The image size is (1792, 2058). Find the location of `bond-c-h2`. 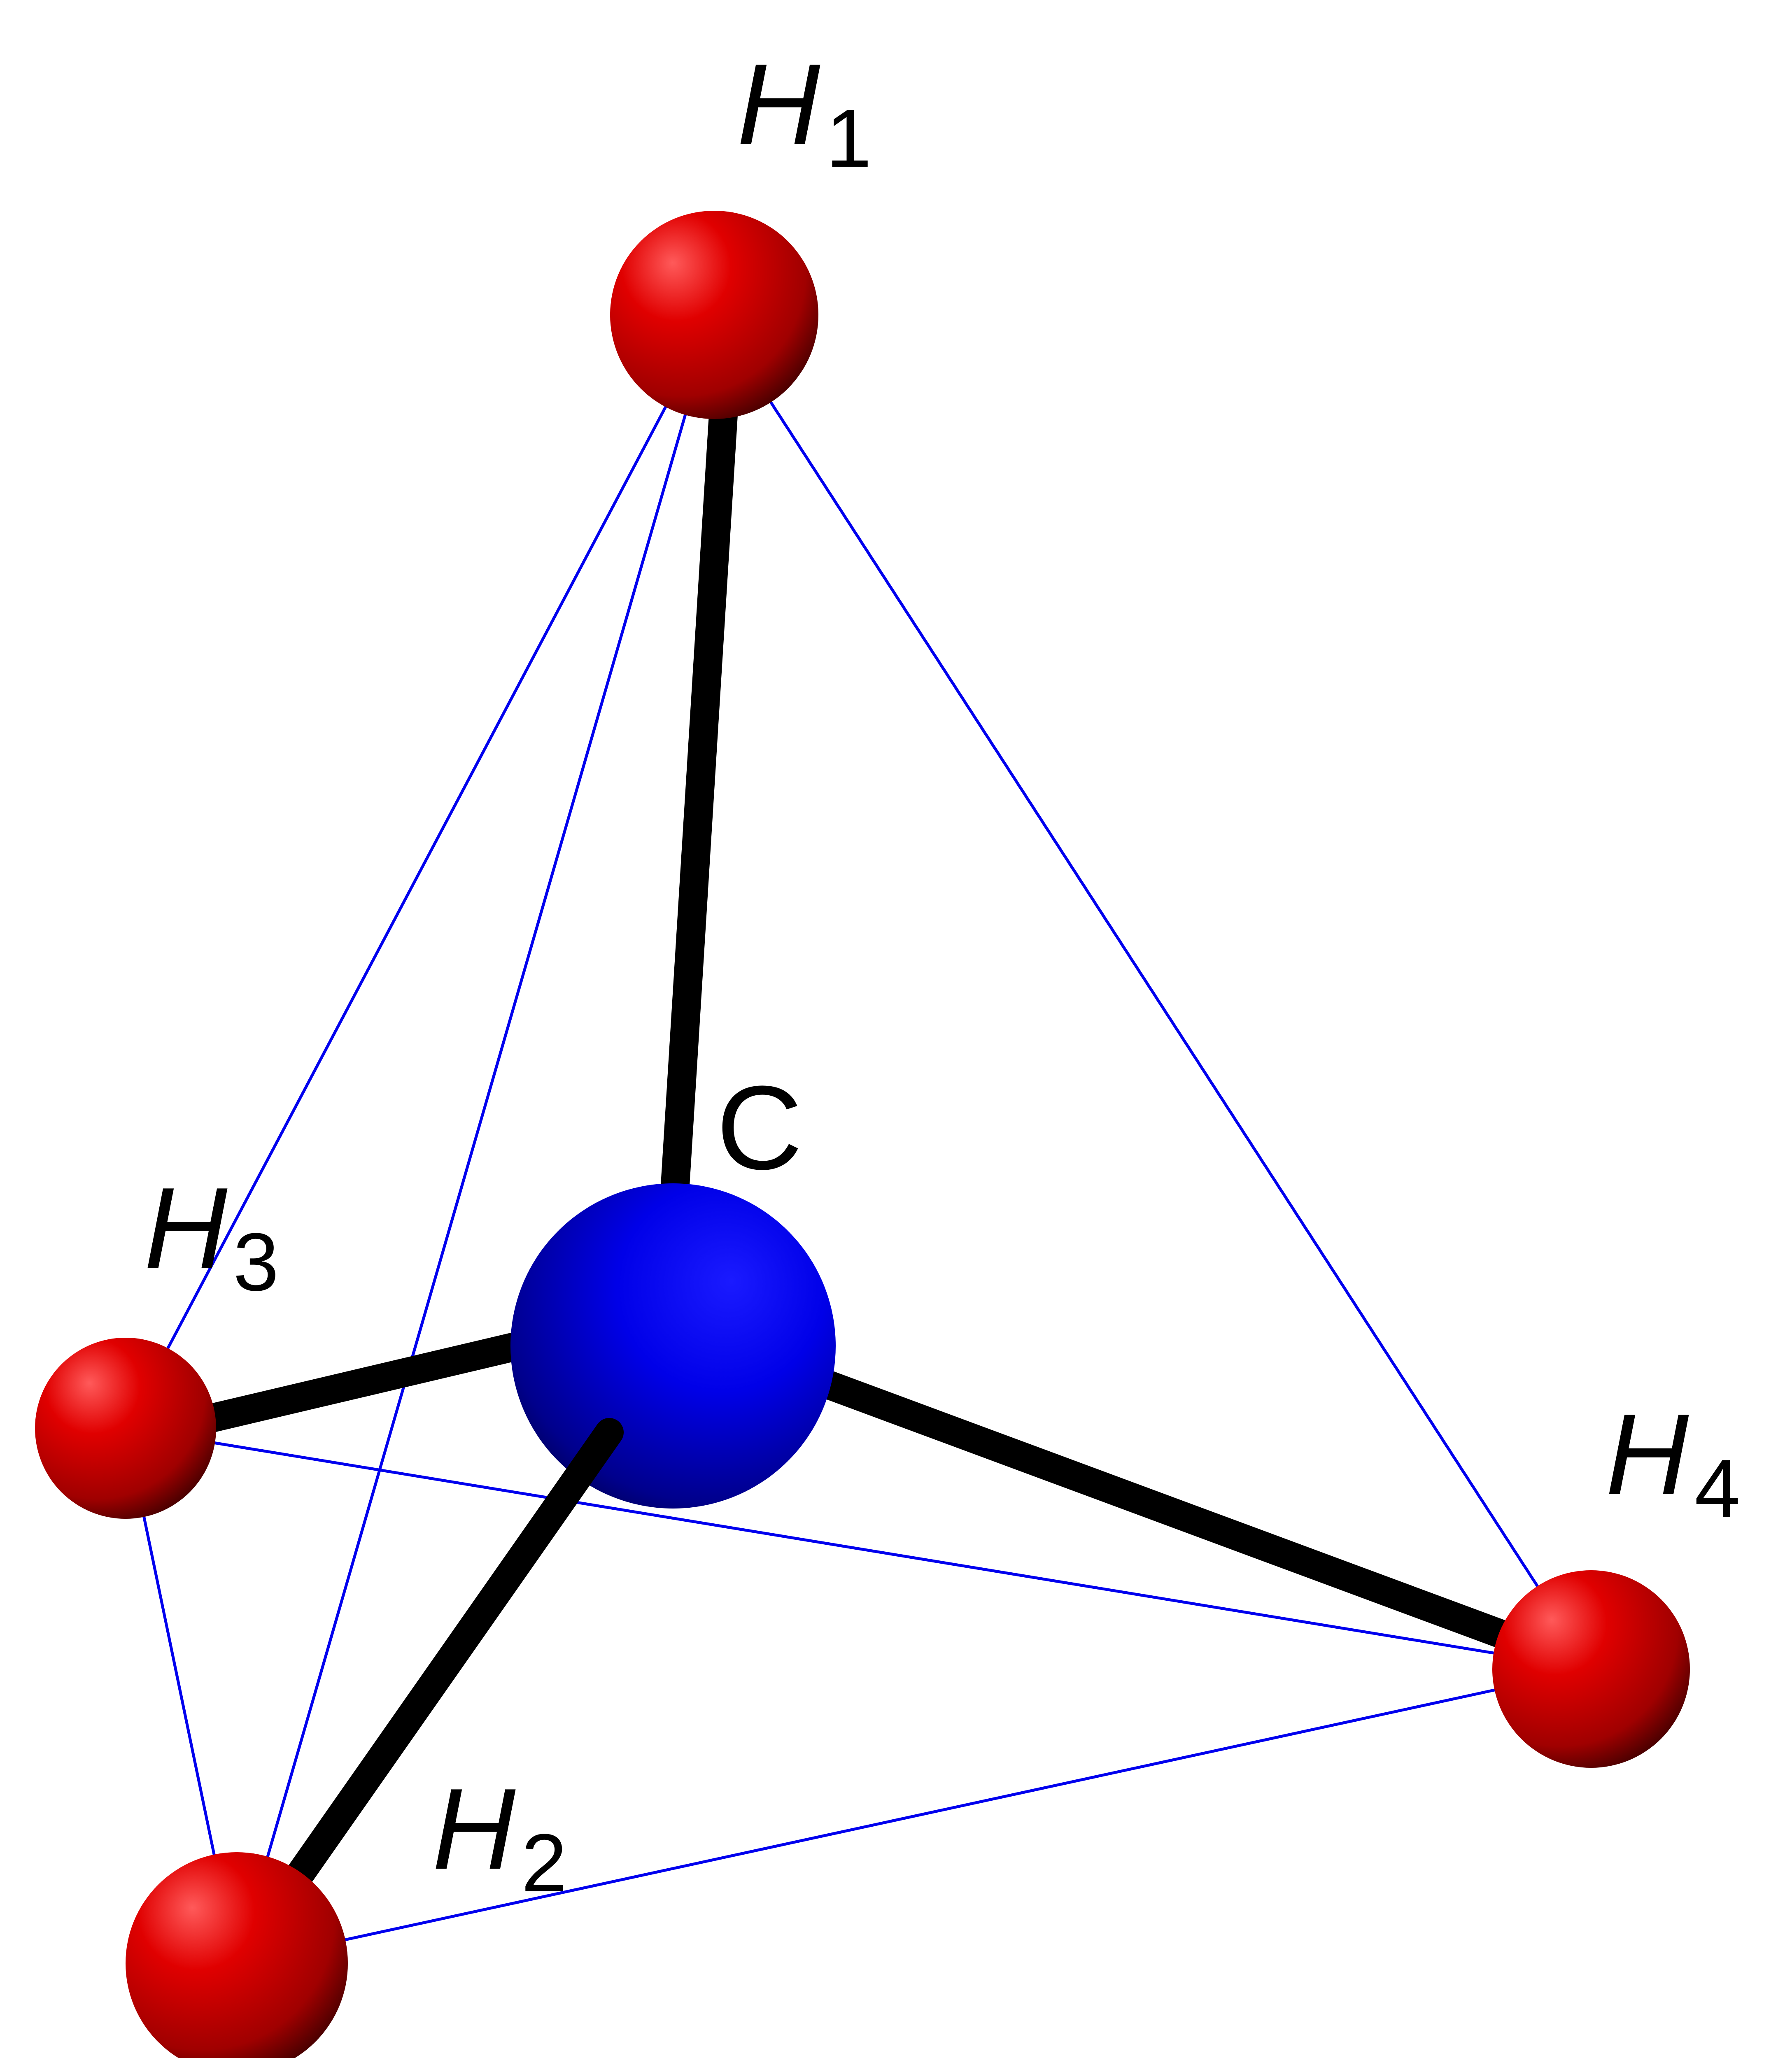

bond-c-h2 is located at coordinates (451, 1659).